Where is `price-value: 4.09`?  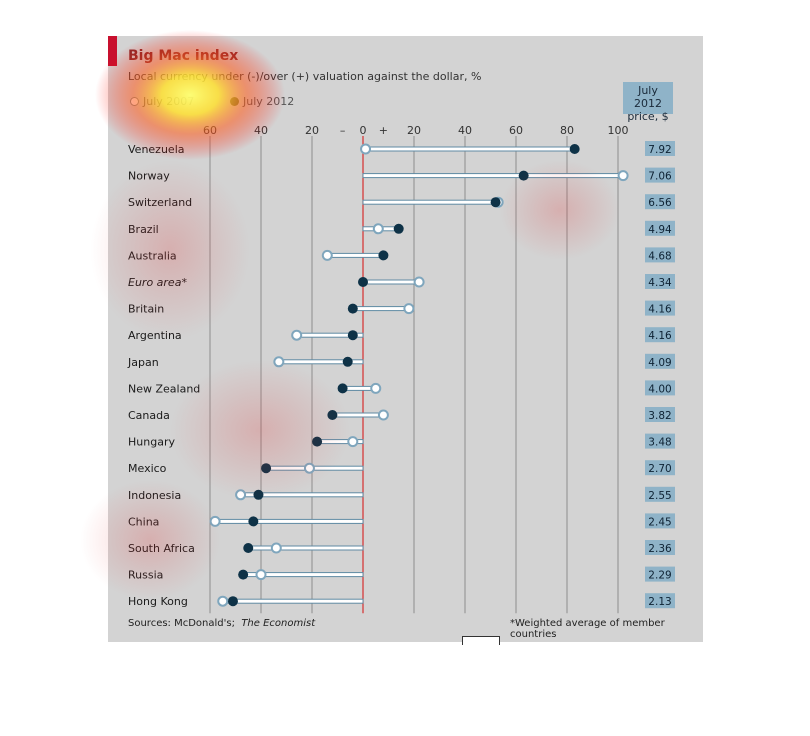 price-value: 4.09 is located at coordinates (659, 363).